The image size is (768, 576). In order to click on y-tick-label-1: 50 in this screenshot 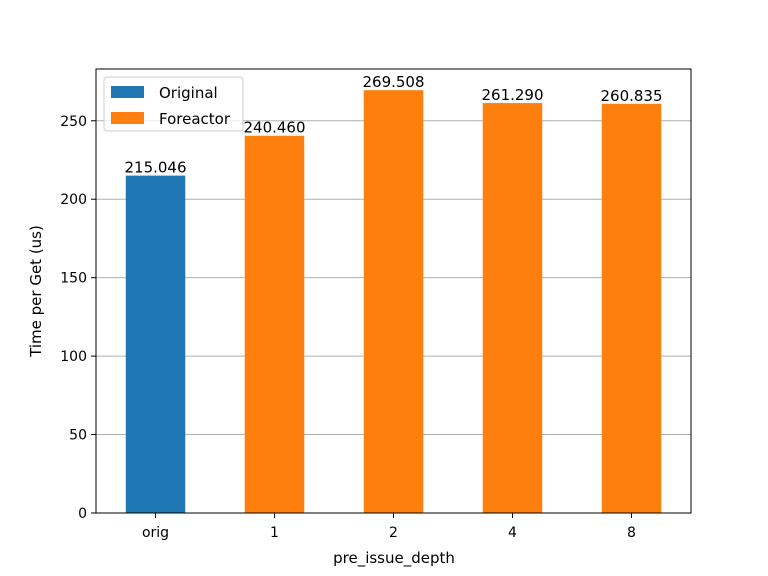, I will do `click(78, 436)`.